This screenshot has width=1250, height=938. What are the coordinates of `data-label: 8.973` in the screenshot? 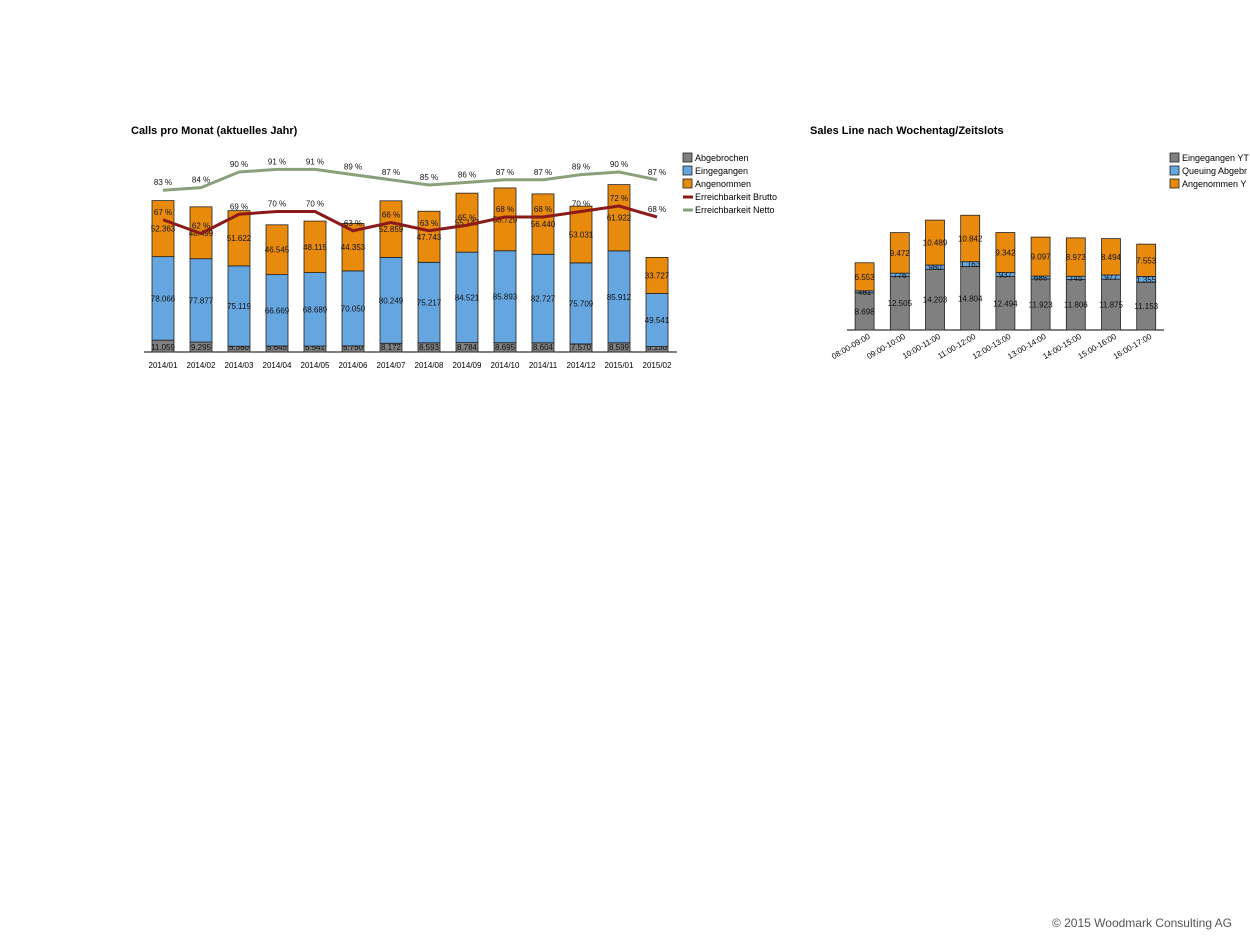 It's located at (1076, 257).